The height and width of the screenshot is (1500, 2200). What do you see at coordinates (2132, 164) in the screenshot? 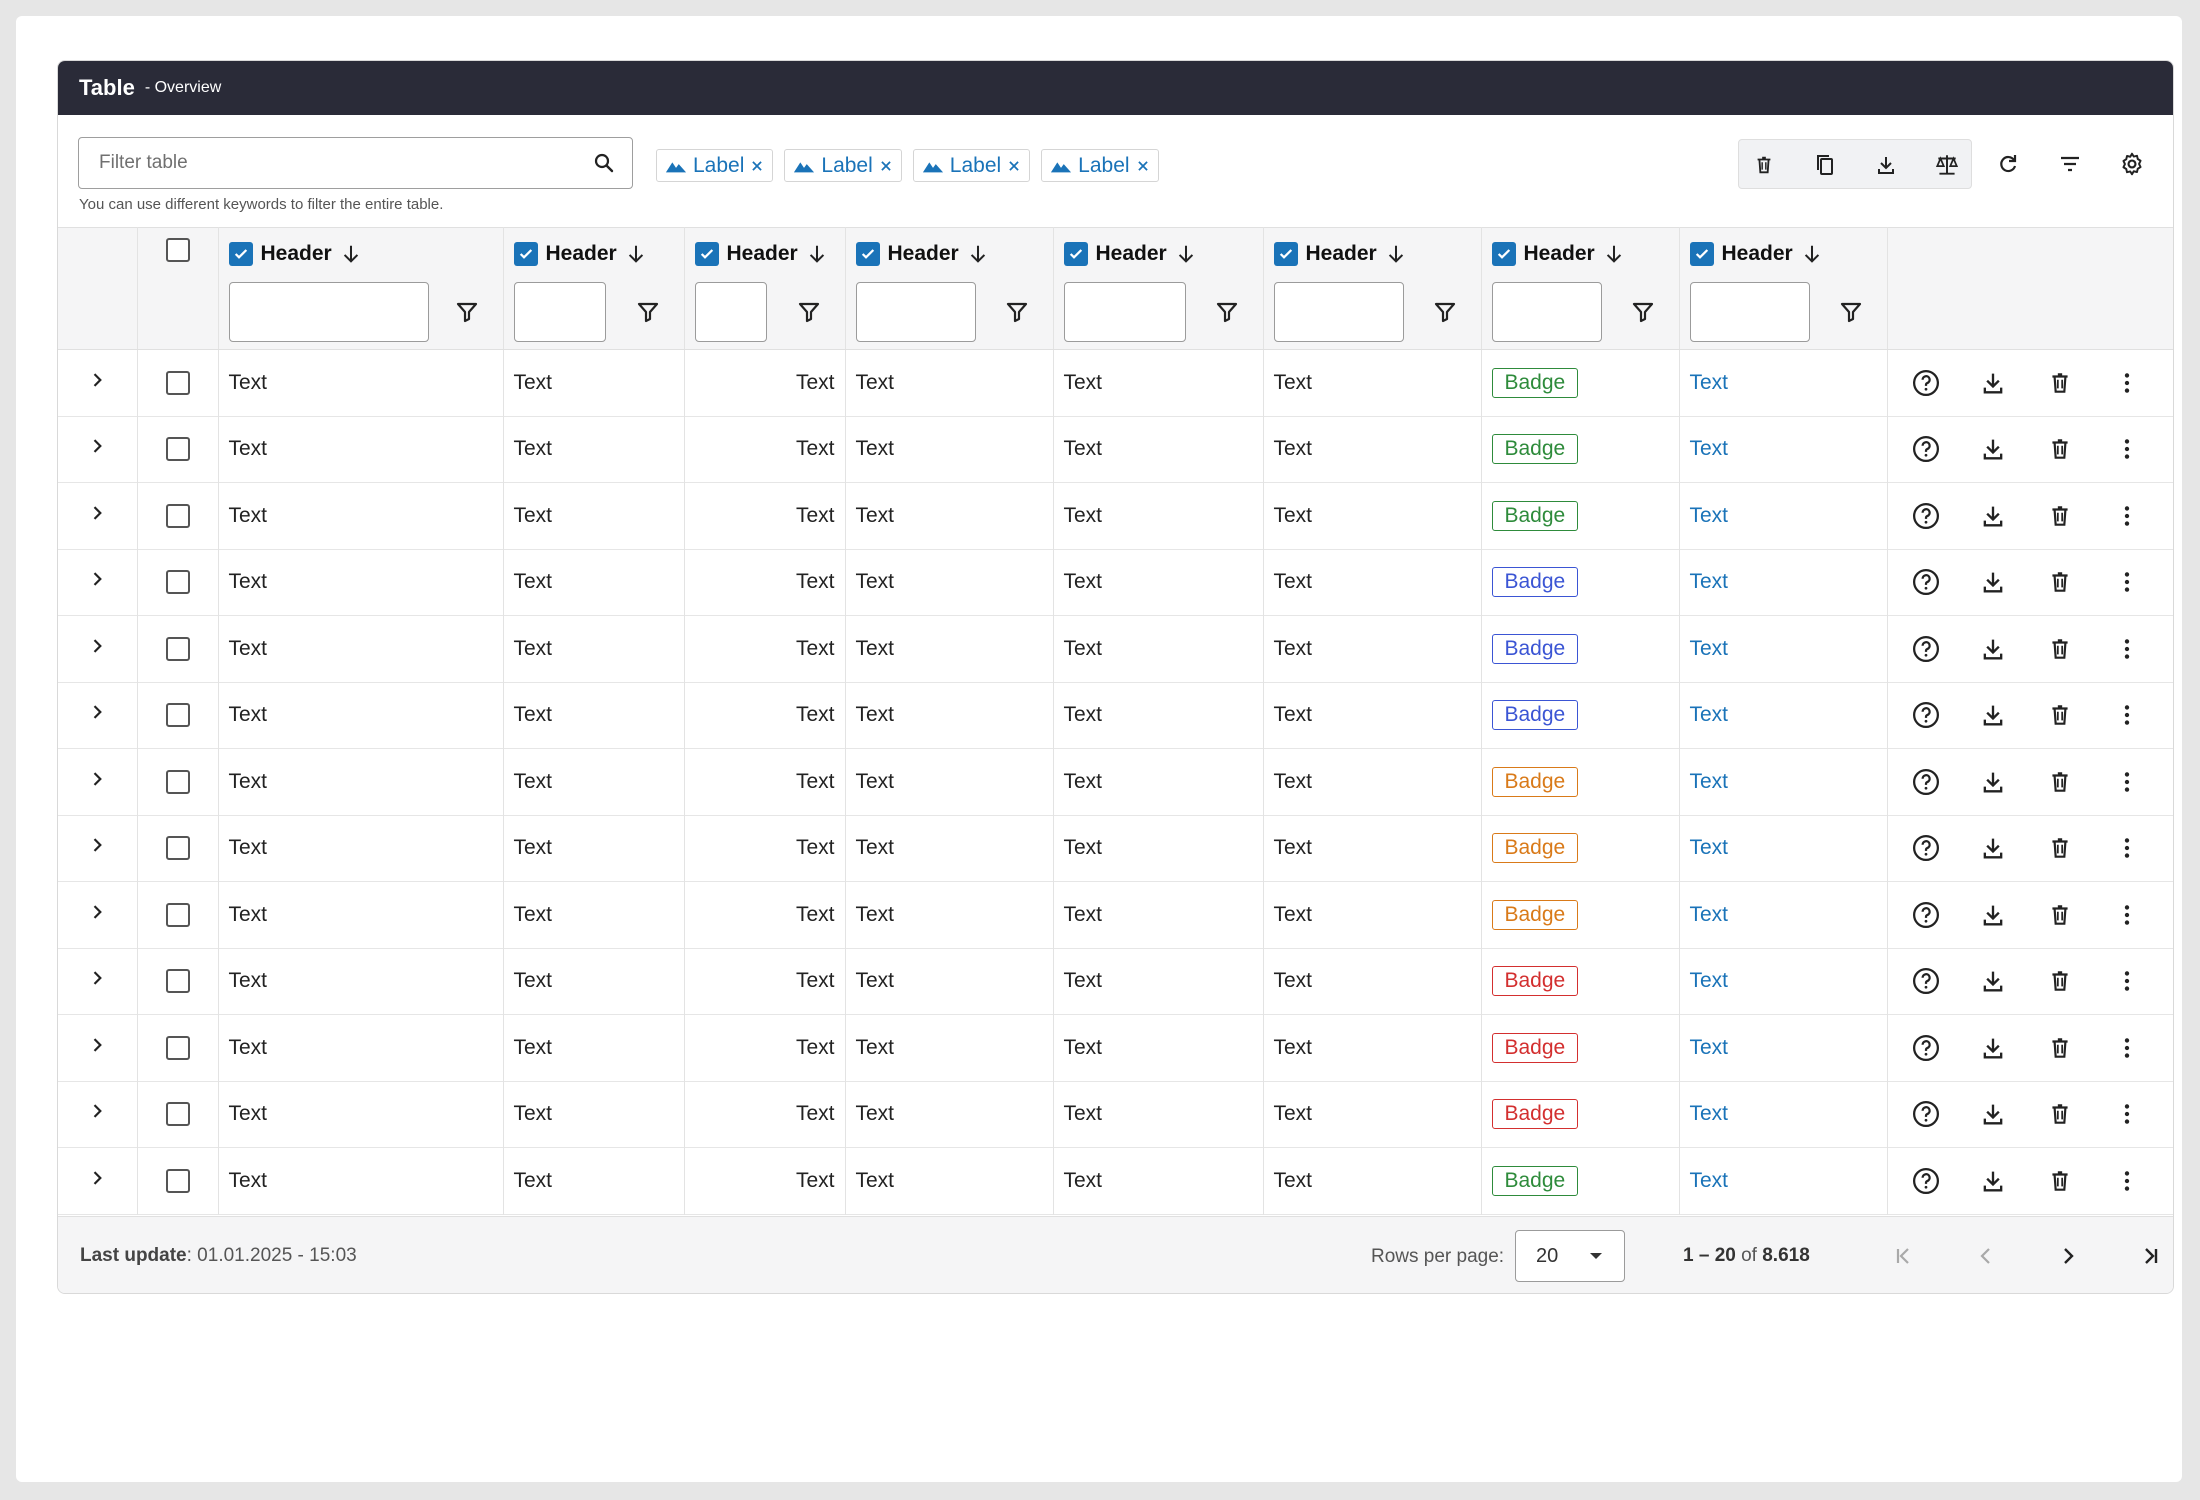
I see `settings-button` at bounding box center [2132, 164].